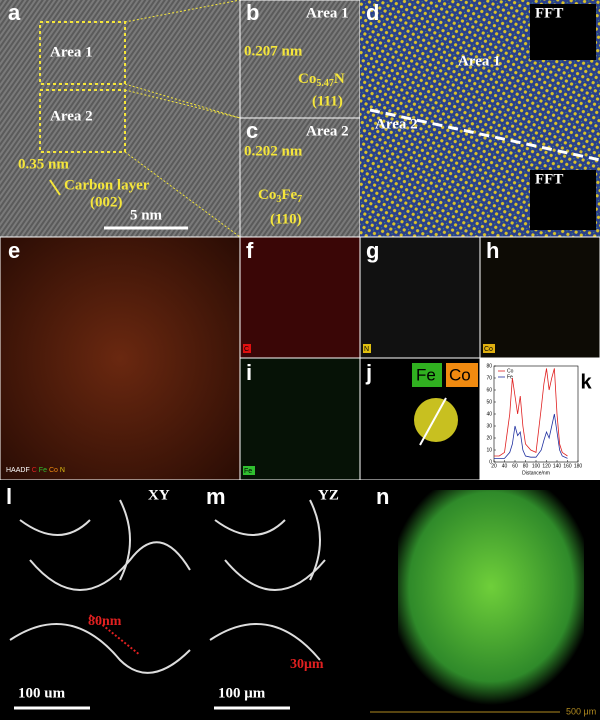 The height and width of the screenshot is (720, 600). I want to click on boundary, so click(484, 135).